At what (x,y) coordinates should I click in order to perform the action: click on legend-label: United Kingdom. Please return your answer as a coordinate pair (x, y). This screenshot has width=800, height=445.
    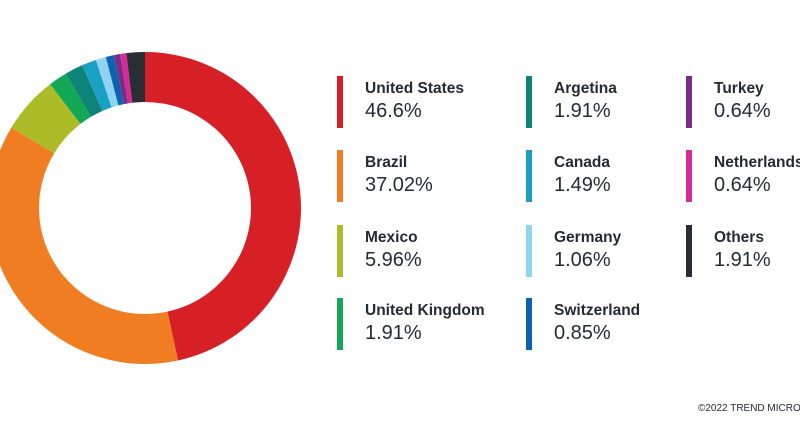
    Looking at the image, I should click on (425, 310).